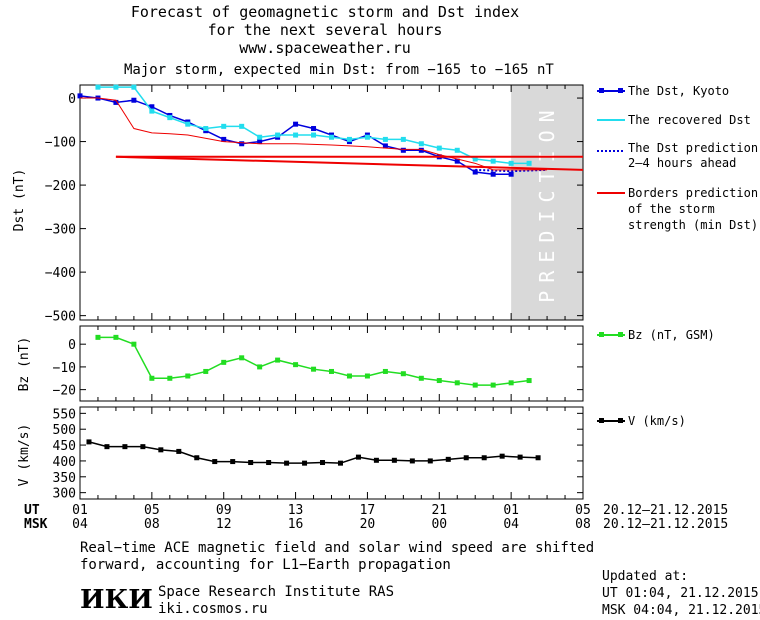 The height and width of the screenshot is (620, 760). I want to click on legend-v: V (km/s), so click(641, 421).